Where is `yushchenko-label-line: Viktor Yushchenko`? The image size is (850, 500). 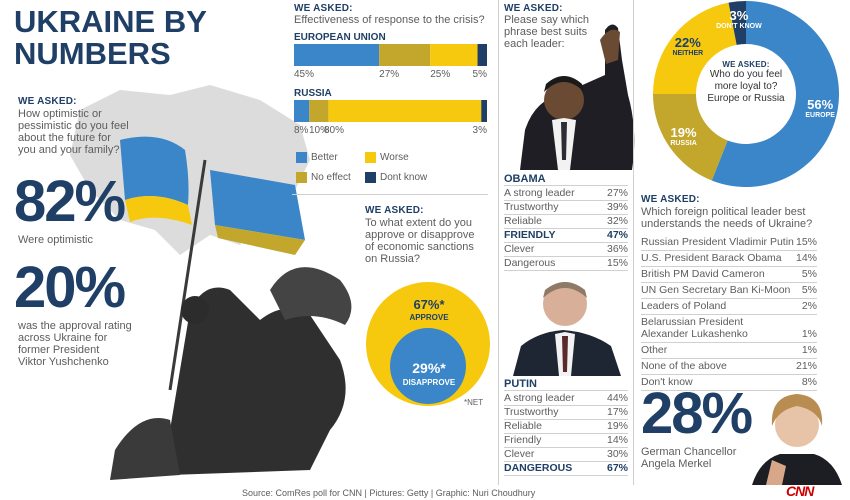
yushchenko-label-line: Viktor Yushchenko is located at coordinates (63, 362).